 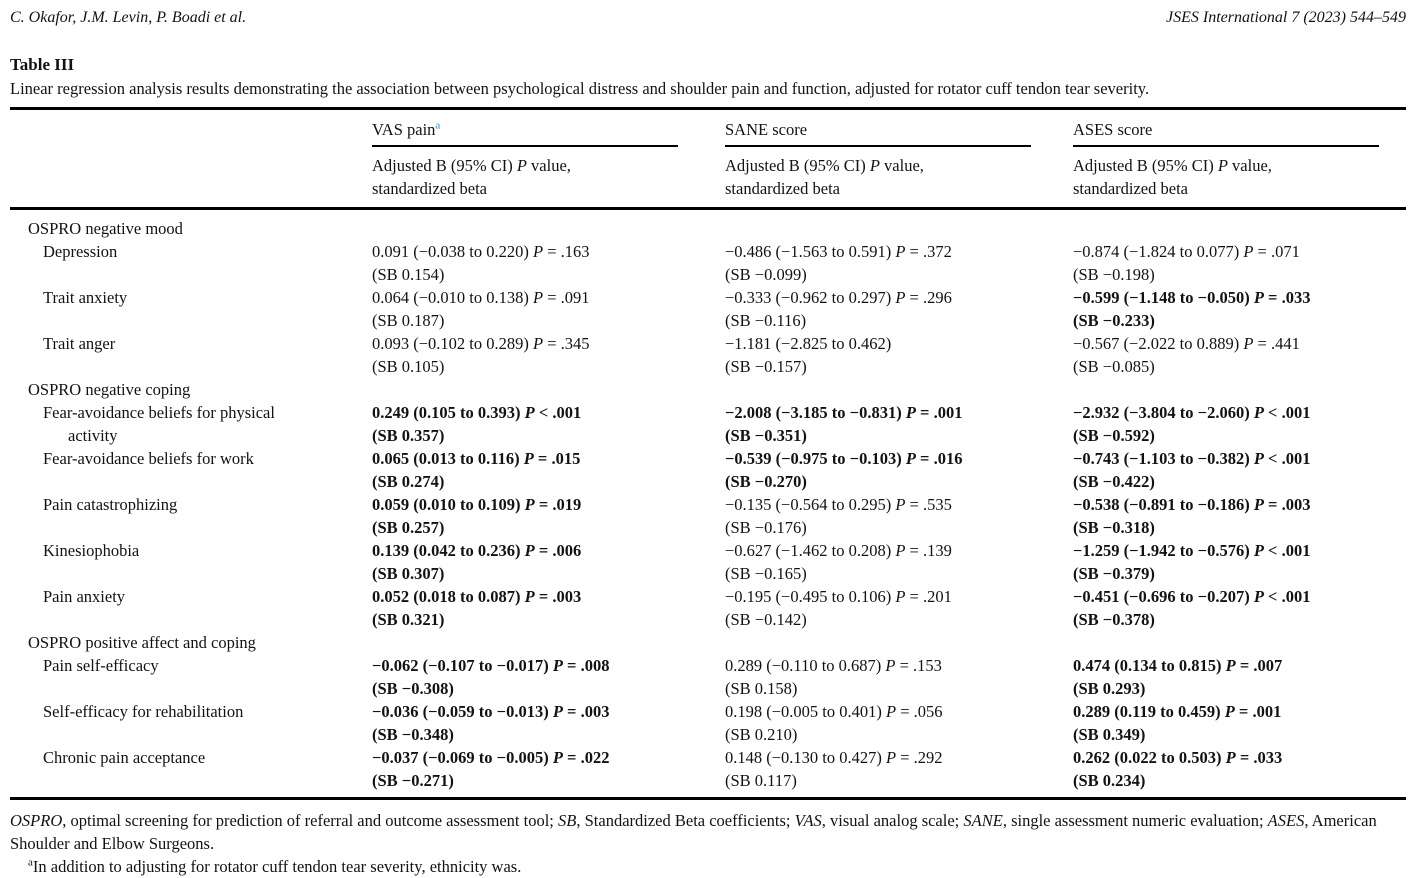 What do you see at coordinates (838, 550) in the screenshot?
I see `cell-value: −0.627 (−1.462 to 0.208) P = .139` at bounding box center [838, 550].